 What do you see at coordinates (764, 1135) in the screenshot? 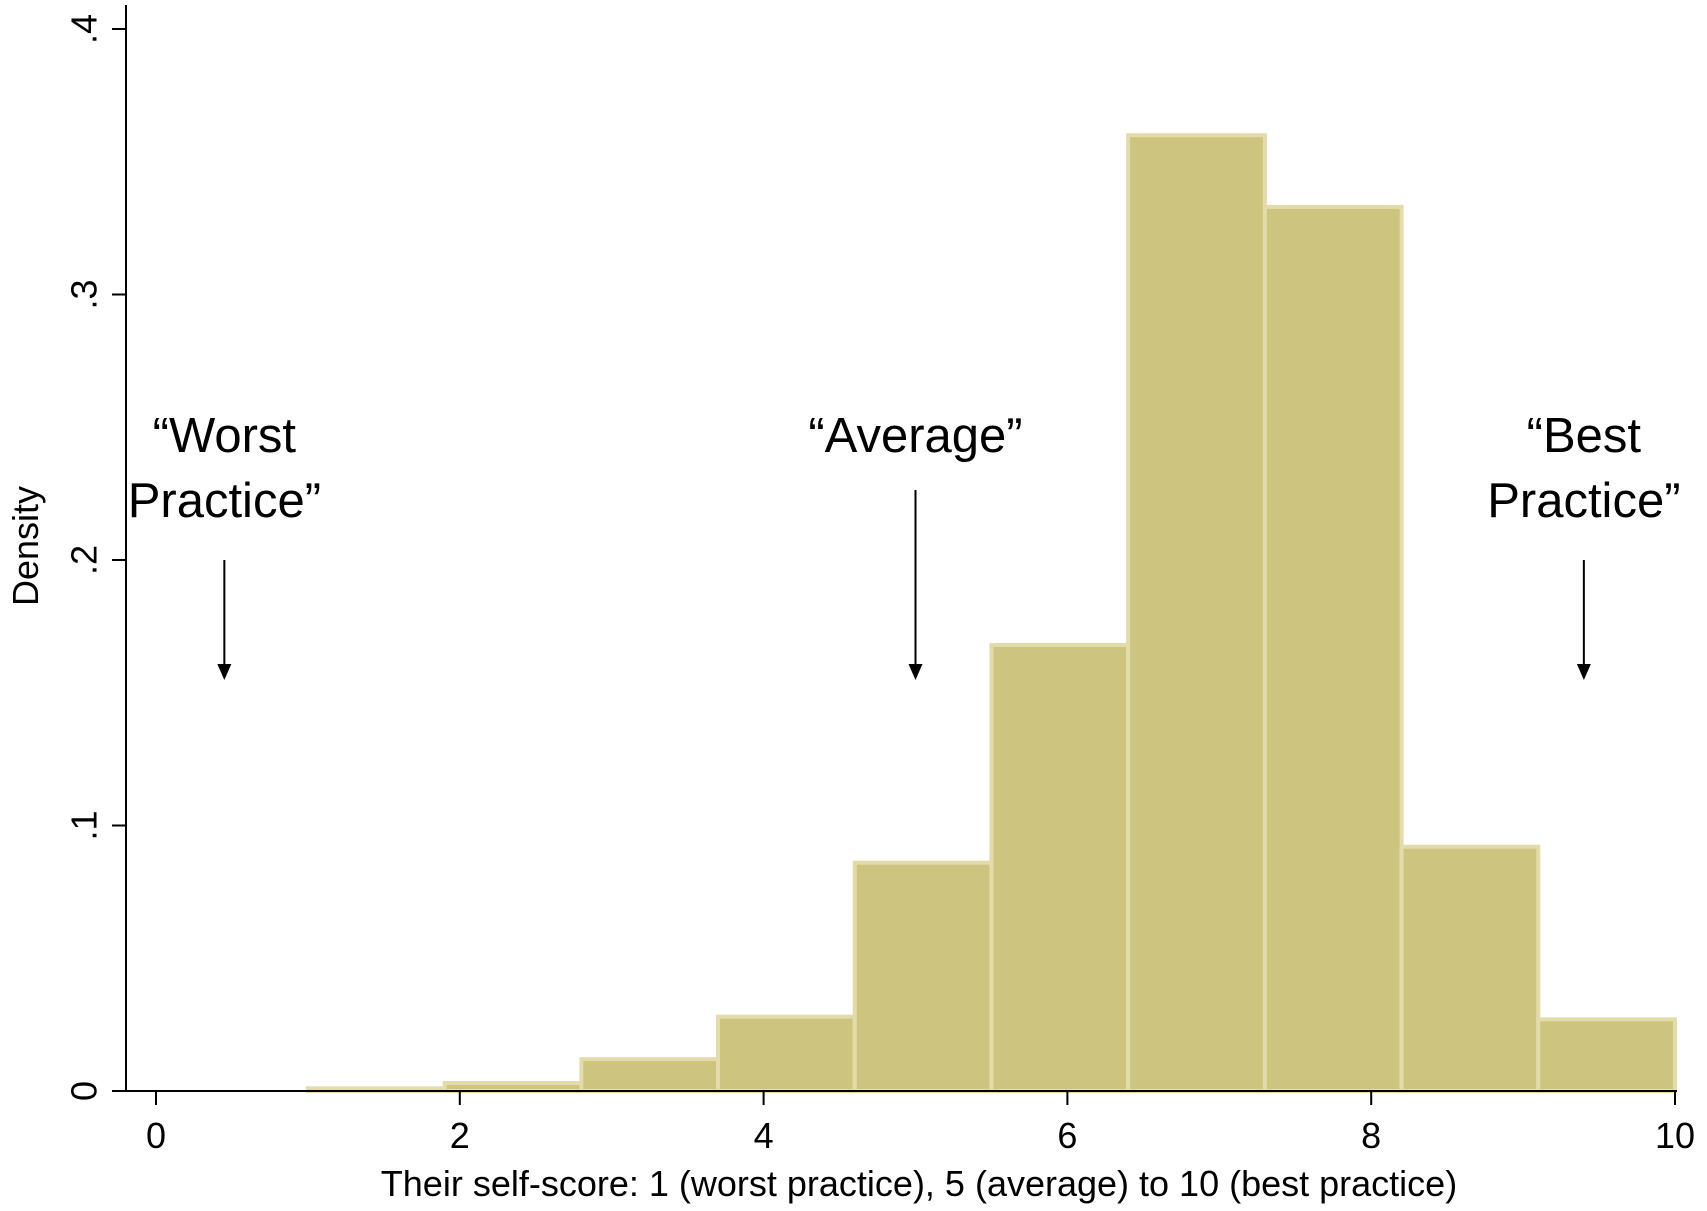
I see `x-tick-label-2: 4` at bounding box center [764, 1135].